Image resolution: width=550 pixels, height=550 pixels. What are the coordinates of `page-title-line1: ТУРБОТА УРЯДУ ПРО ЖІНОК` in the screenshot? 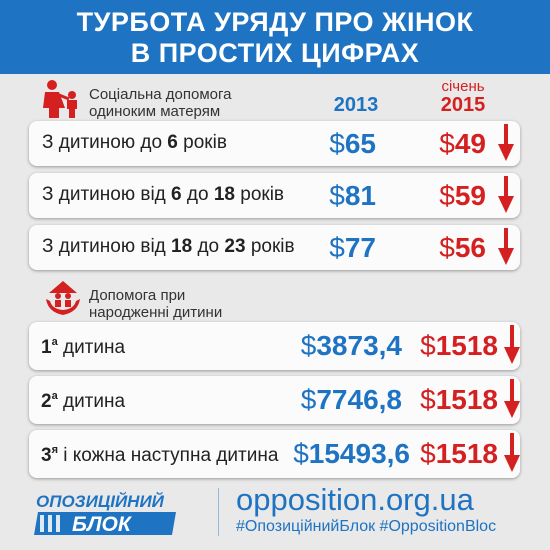 It's located at (275, 22).